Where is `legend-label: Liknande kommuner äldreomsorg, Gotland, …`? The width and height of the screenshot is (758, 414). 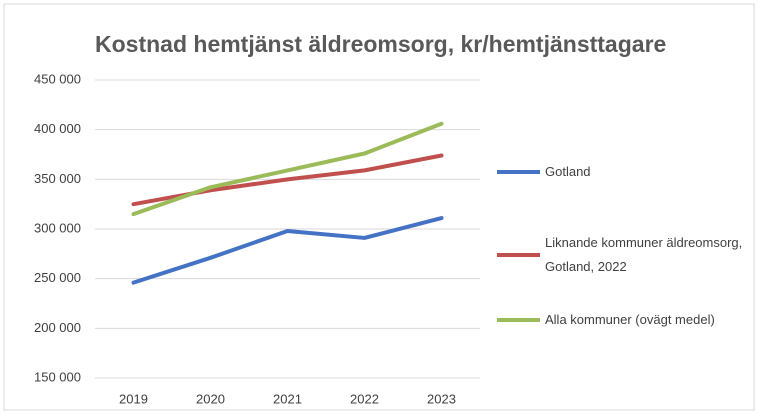 legend-label: Liknande kommuner äldreomsorg, Gotland, … is located at coordinates (644, 254).